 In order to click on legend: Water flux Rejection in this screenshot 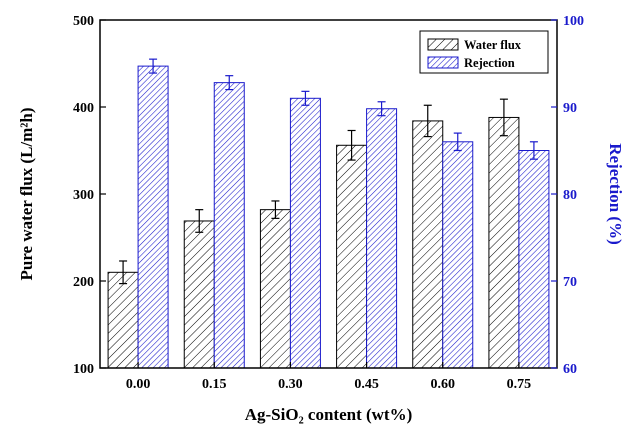, I will do `click(484, 52)`.